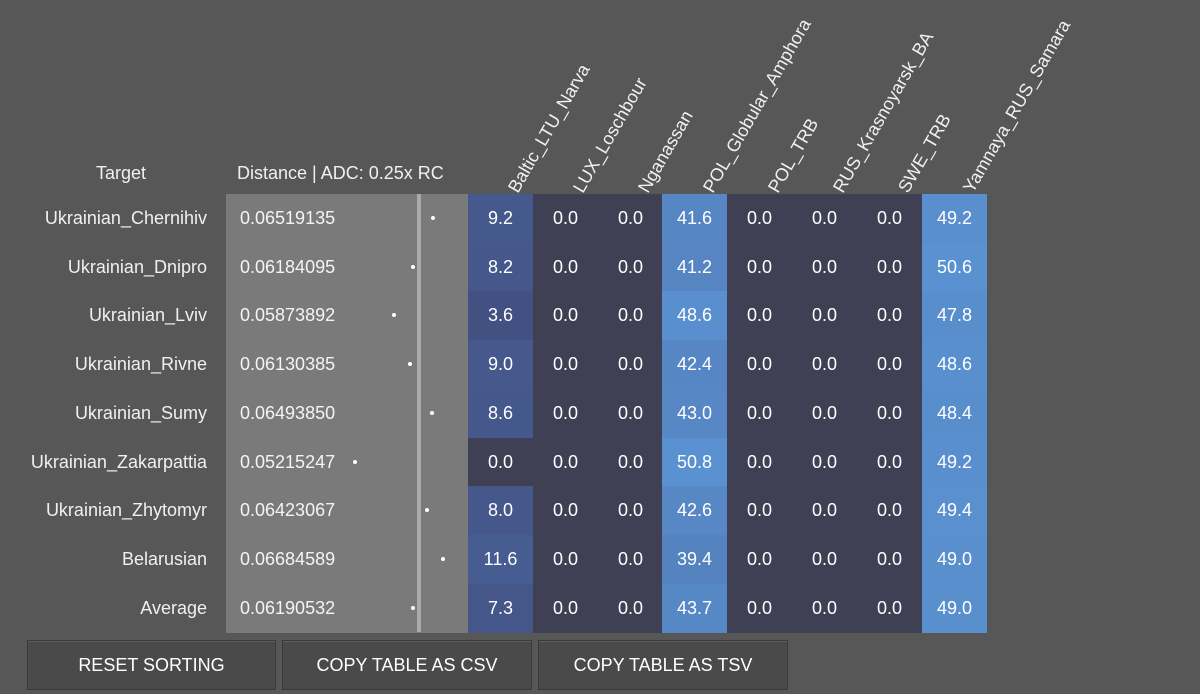  What do you see at coordinates (954, 462) in the screenshot?
I see `value-cell: 49.2` at bounding box center [954, 462].